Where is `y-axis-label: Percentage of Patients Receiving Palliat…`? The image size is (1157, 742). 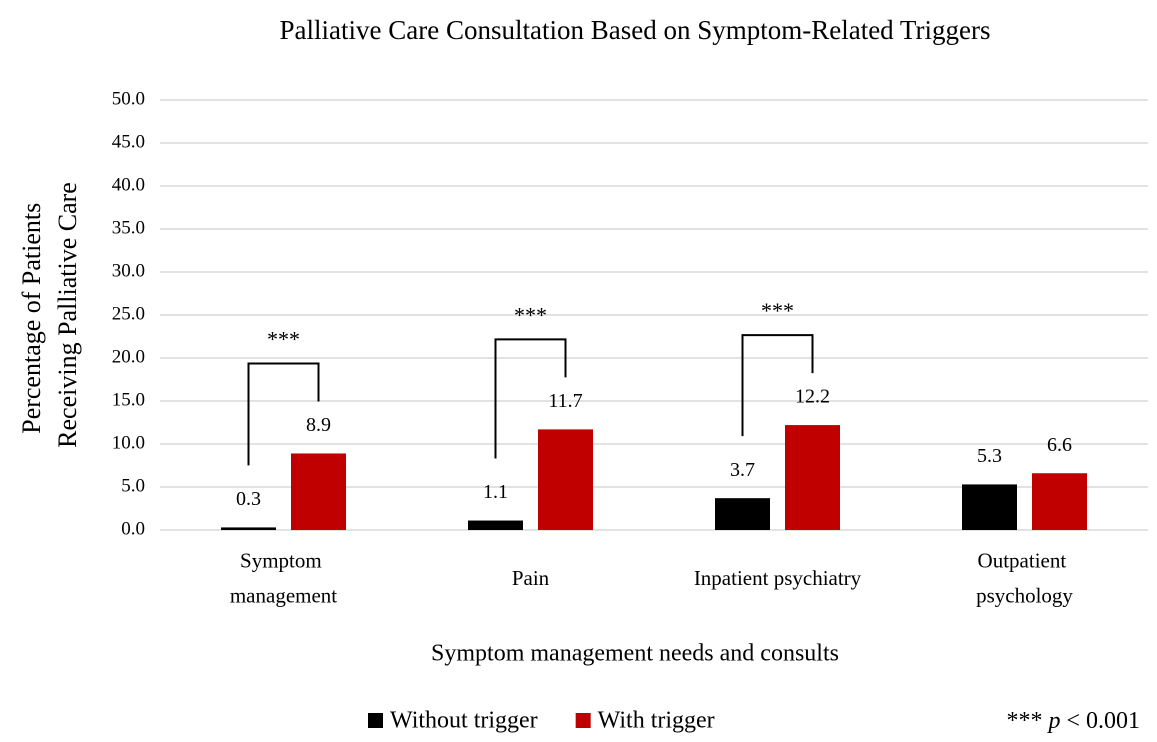
y-axis-label: Percentage of Patients Receiving Palliat… is located at coordinates (49, 315).